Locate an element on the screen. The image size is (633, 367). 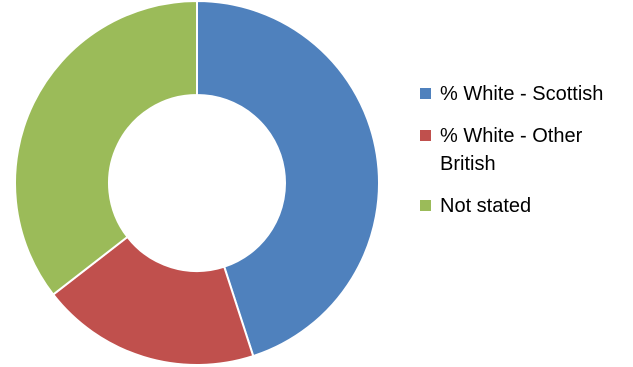
legend-swatch-not-stated is located at coordinates (425, 205).